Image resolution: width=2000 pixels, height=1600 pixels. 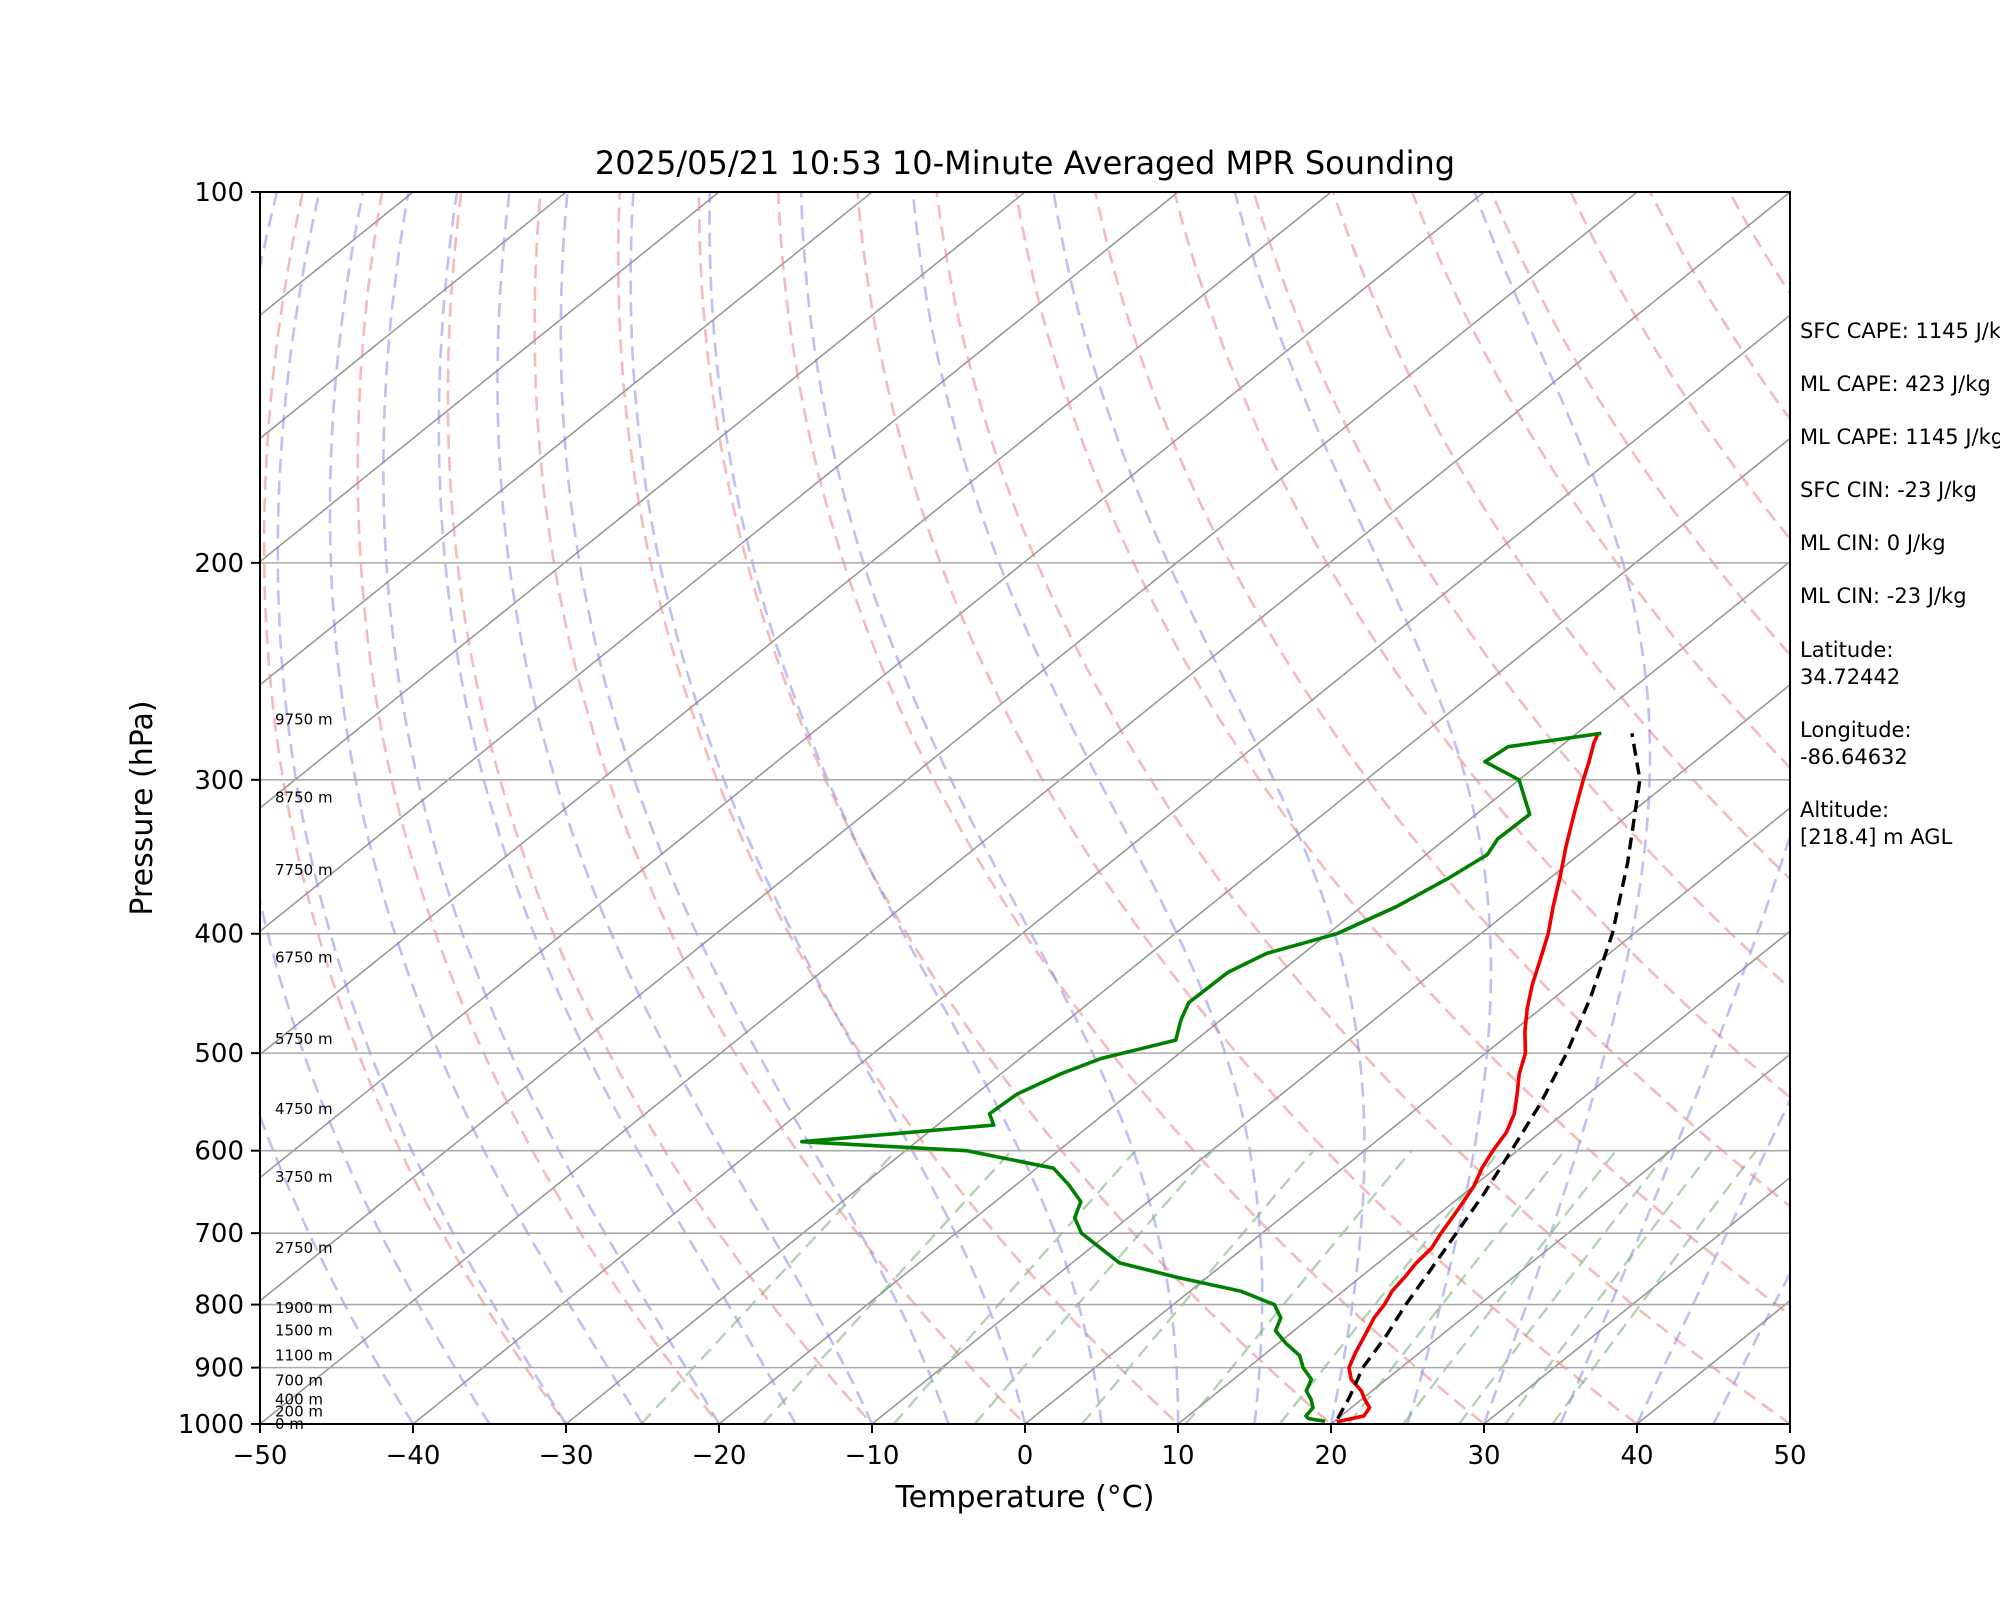 What do you see at coordinates (219, 564) in the screenshot?
I see `y-tick-label: 200` at bounding box center [219, 564].